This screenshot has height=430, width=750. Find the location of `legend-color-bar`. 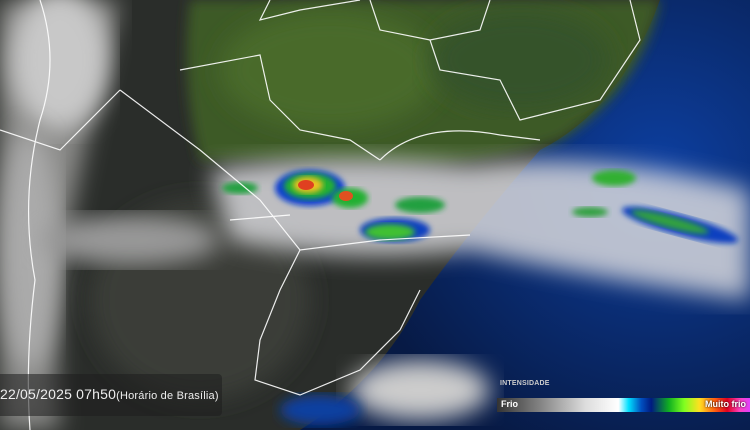

legend-color-bar is located at coordinates (623, 405).